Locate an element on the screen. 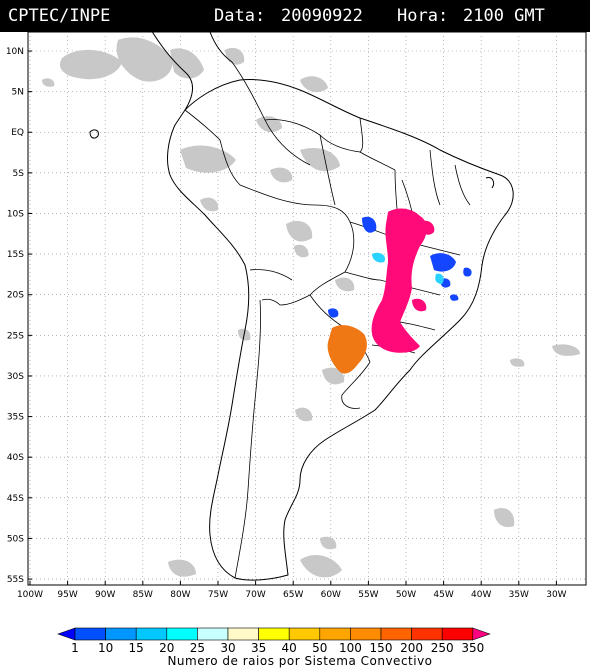  lon-label: 65W is located at coordinates (293, 595).